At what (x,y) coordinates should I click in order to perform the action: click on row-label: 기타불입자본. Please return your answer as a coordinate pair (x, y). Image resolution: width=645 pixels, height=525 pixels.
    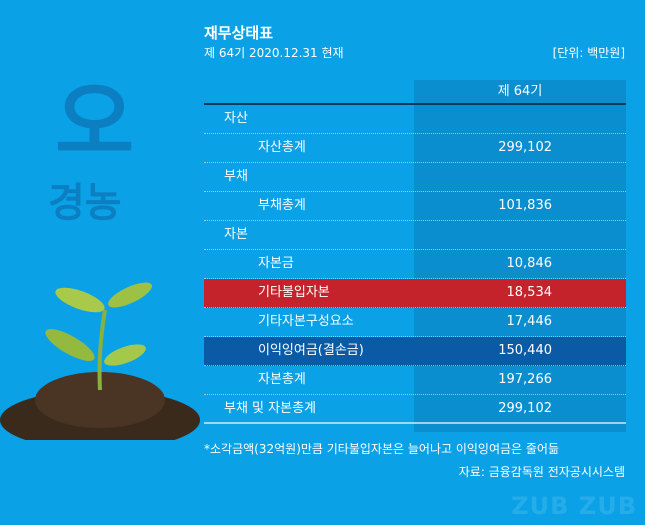
    Looking at the image, I should click on (294, 292).